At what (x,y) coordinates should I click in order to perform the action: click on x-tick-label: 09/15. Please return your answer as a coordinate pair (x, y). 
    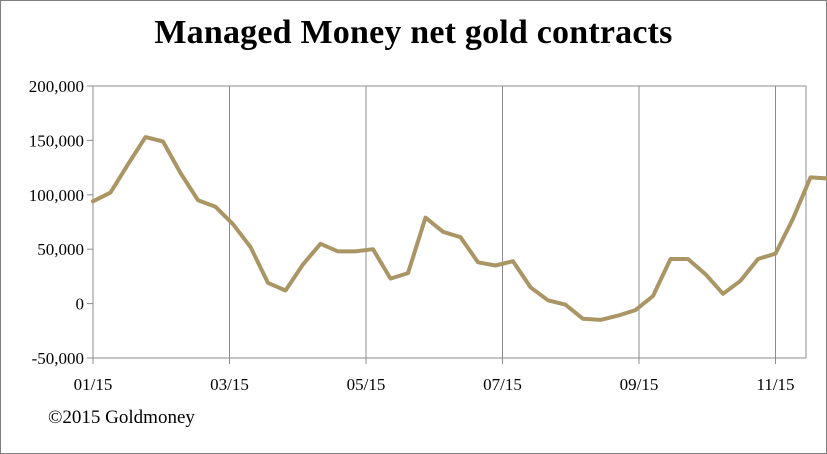
    Looking at the image, I should click on (639, 384).